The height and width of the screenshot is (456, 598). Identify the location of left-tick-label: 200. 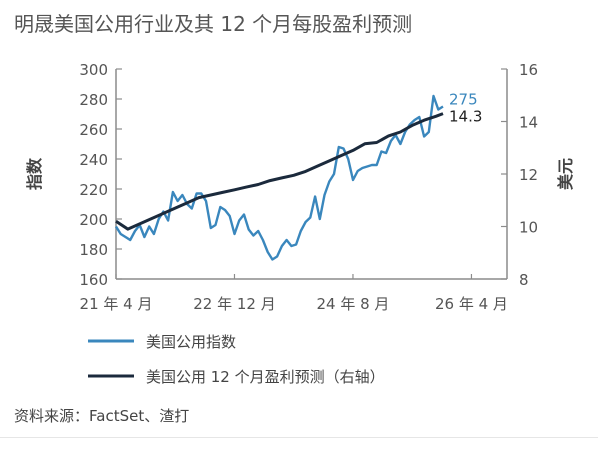
(93, 220).